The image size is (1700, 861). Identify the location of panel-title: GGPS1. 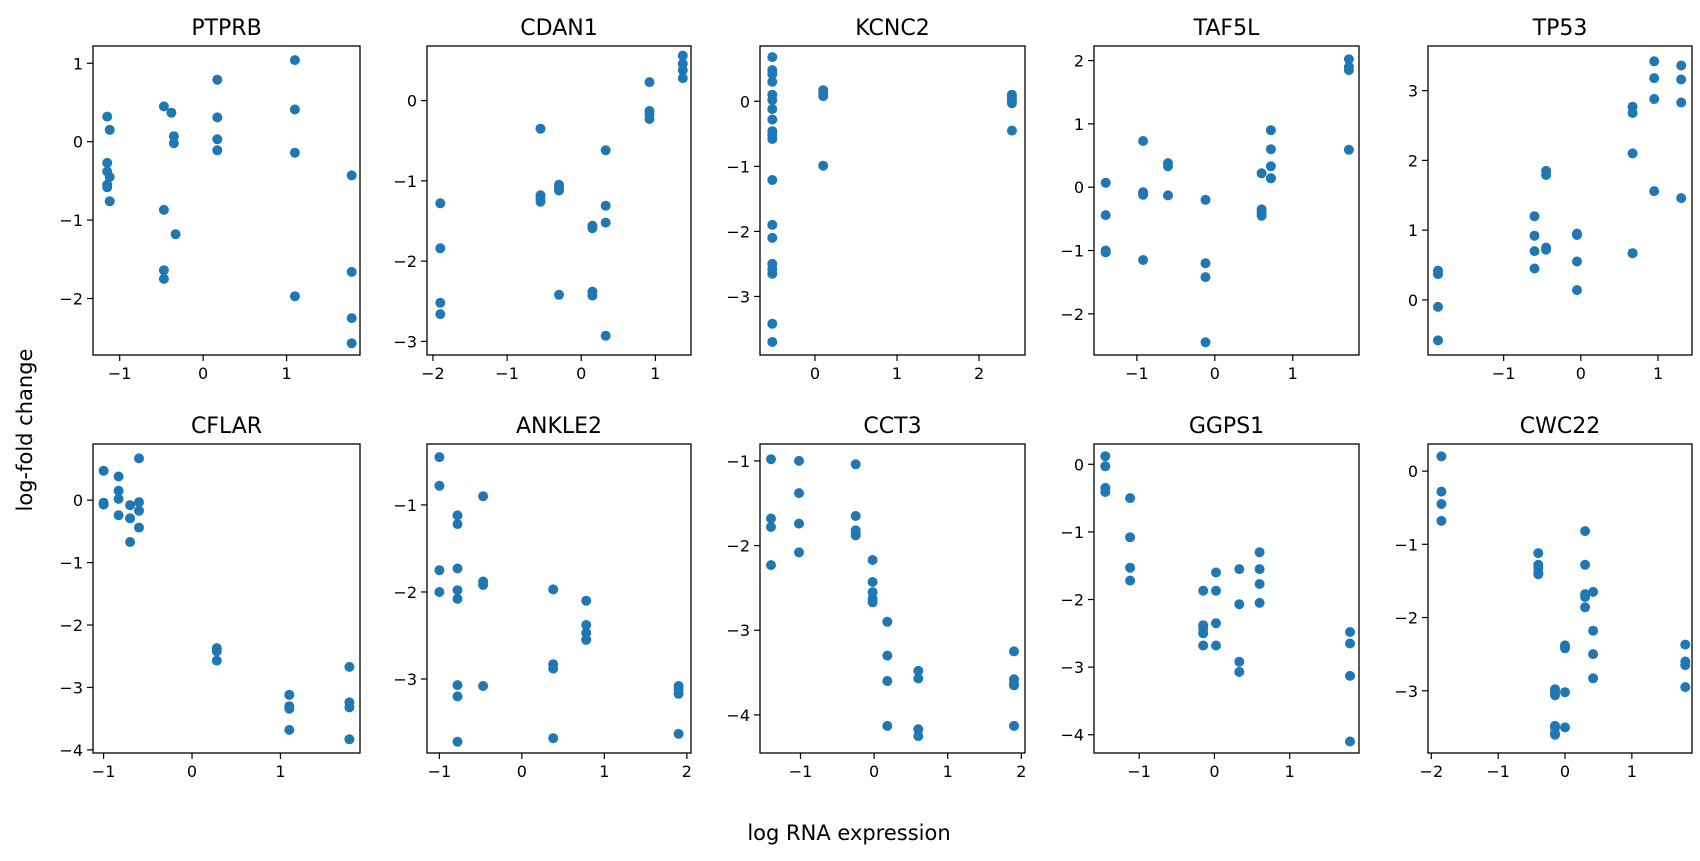
(1226, 426).